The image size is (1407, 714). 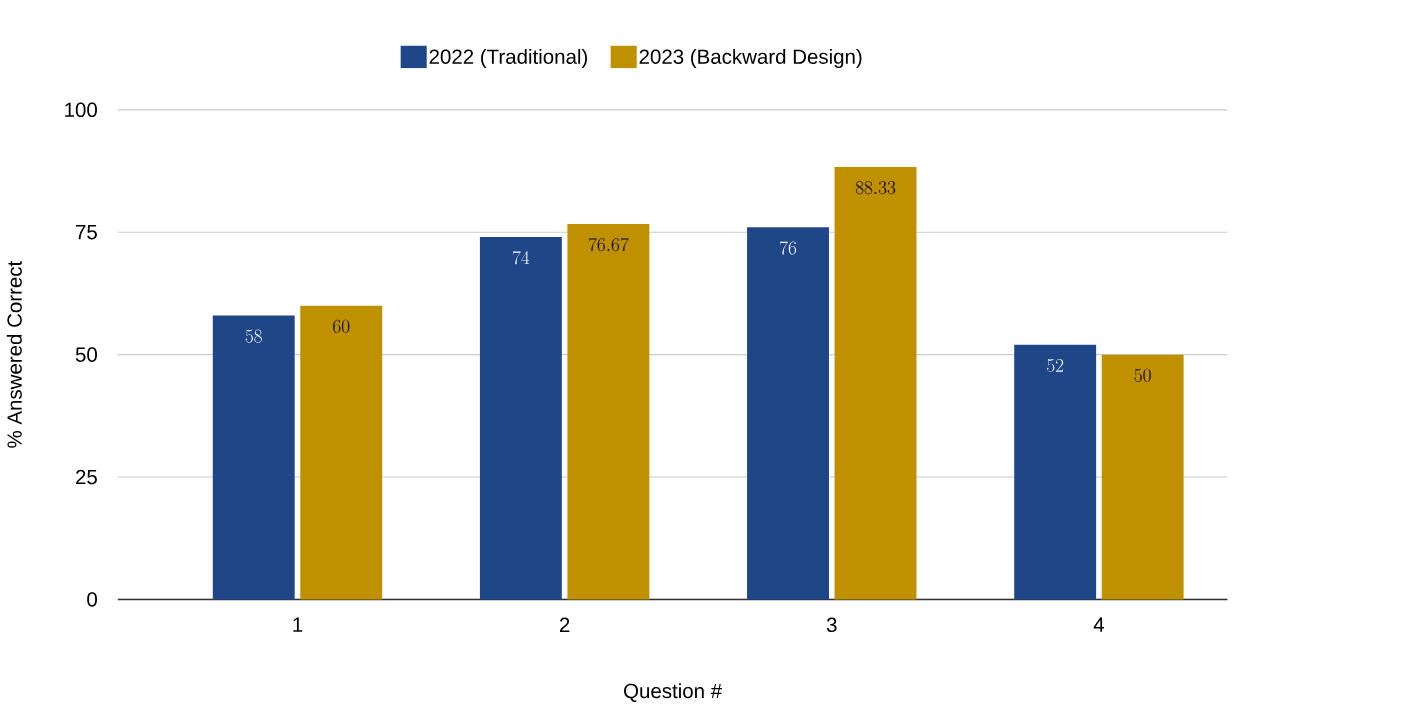 What do you see at coordinates (92, 599) in the screenshot?
I see `y-tick-label: 0` at bounding box center [92, 599].